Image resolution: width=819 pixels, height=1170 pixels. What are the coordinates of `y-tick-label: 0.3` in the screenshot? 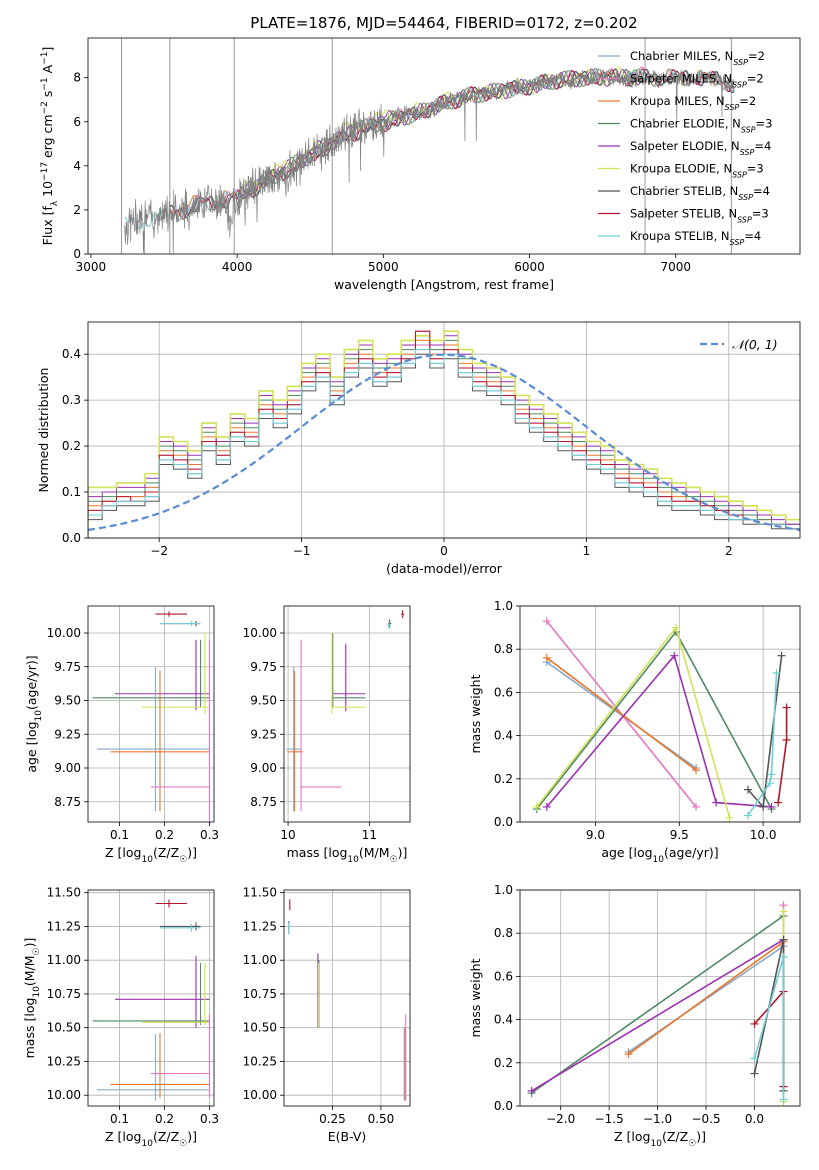 It's located at (71, 400).